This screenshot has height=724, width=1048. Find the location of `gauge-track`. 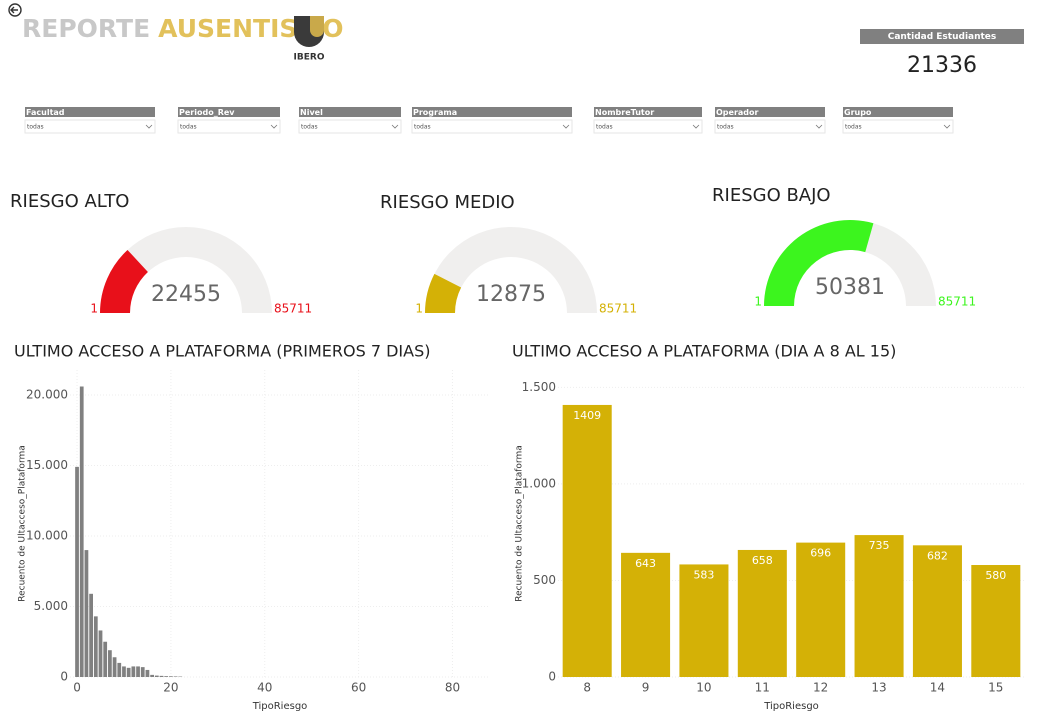

gauge-track is located at coordinates (511, 270).